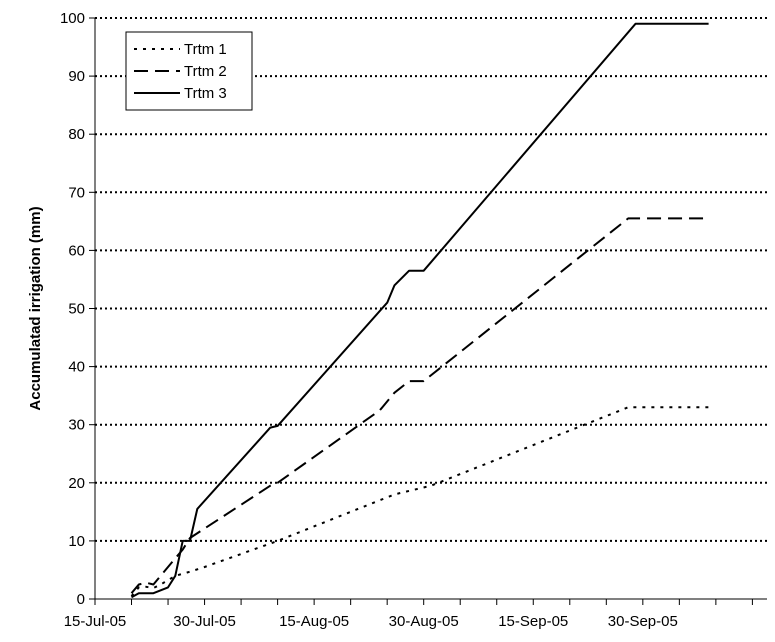 Image resolution: width=775 pixels, height=642 pixels. I want to click on y-tick-label-40: 40, so click(76, 367).